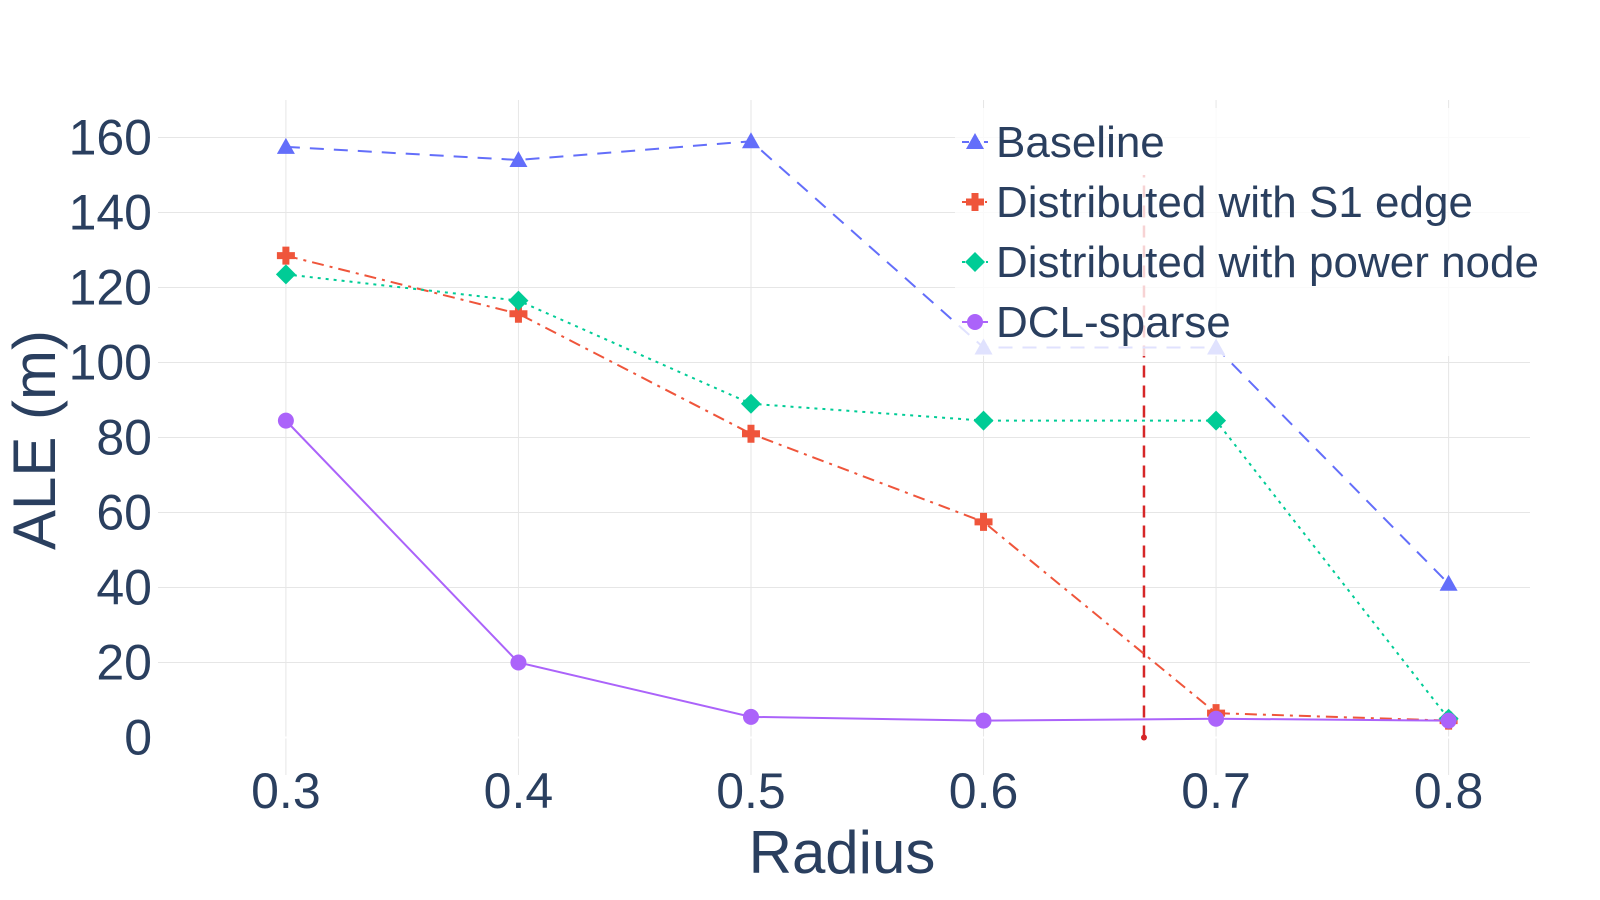 The height and width of the screenshot is (900, 1600). Describe the element at coordinates (867, 791) in the screenshot. I see `x-axis-ticks: 0.3 0.4 0.5 0.6 0.7 0.8` at that location.